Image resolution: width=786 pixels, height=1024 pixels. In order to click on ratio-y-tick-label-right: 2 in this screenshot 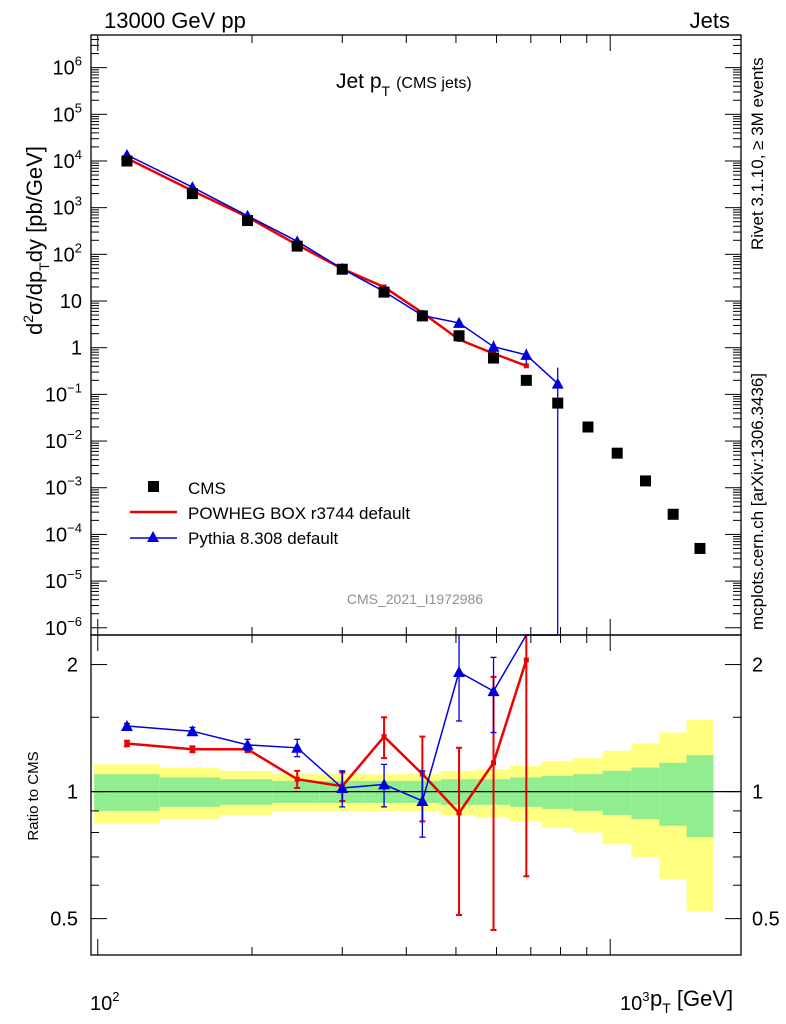, I will do `click(757, 666)`.